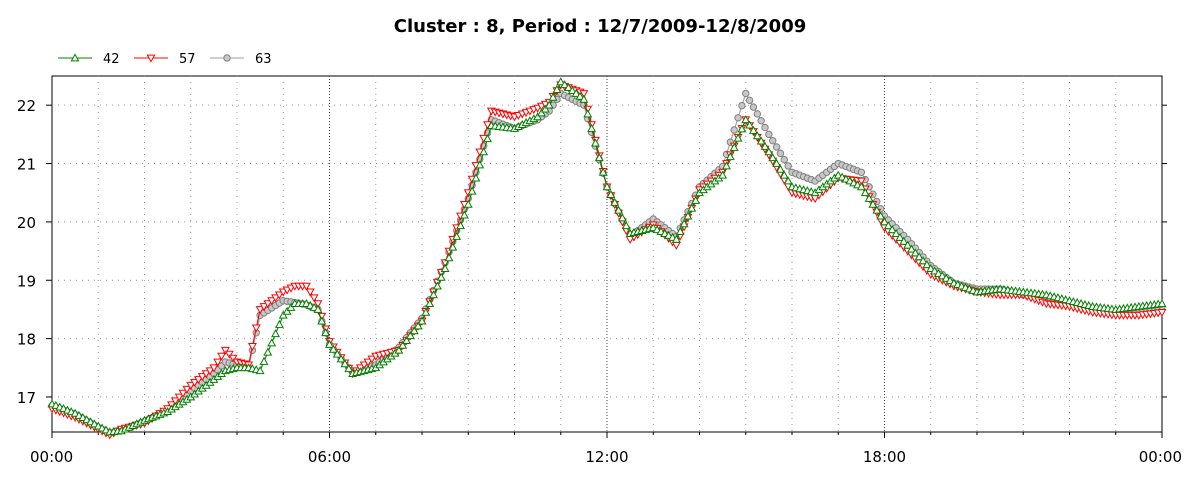 This screenshot has width=1200, height=480. What do you see at coordinates (89, 59) in the screenshot?
I see `legend-item-42: 42` at bounding box center [89, 59].